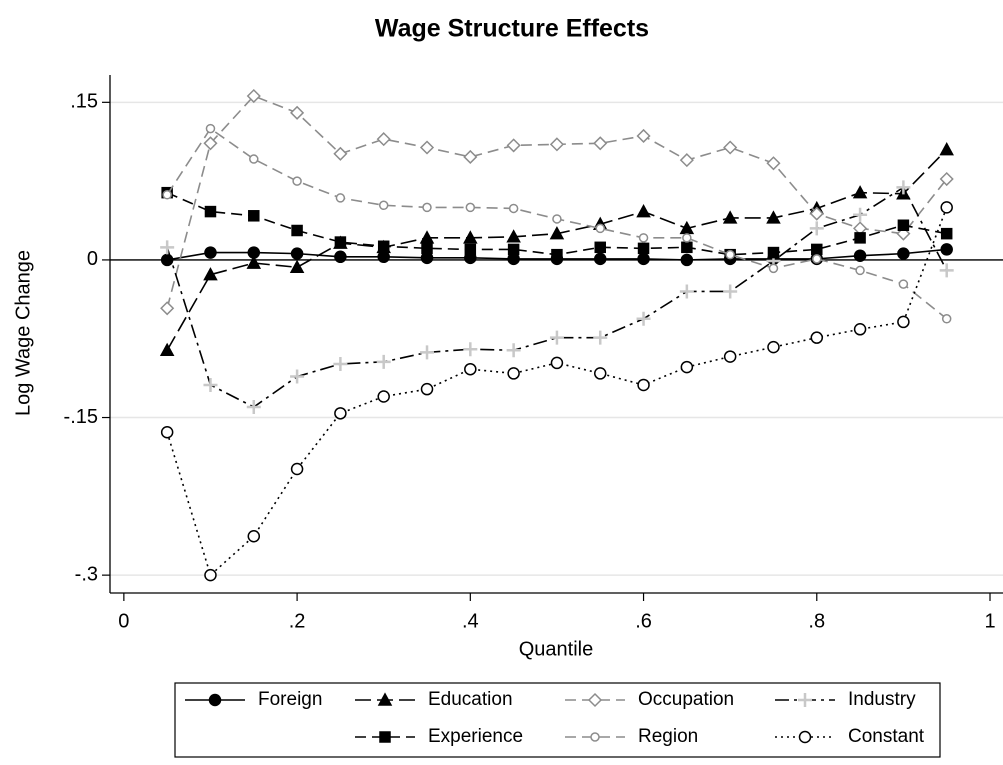  I want to click on legend-label: Industry, so click(882, 699).